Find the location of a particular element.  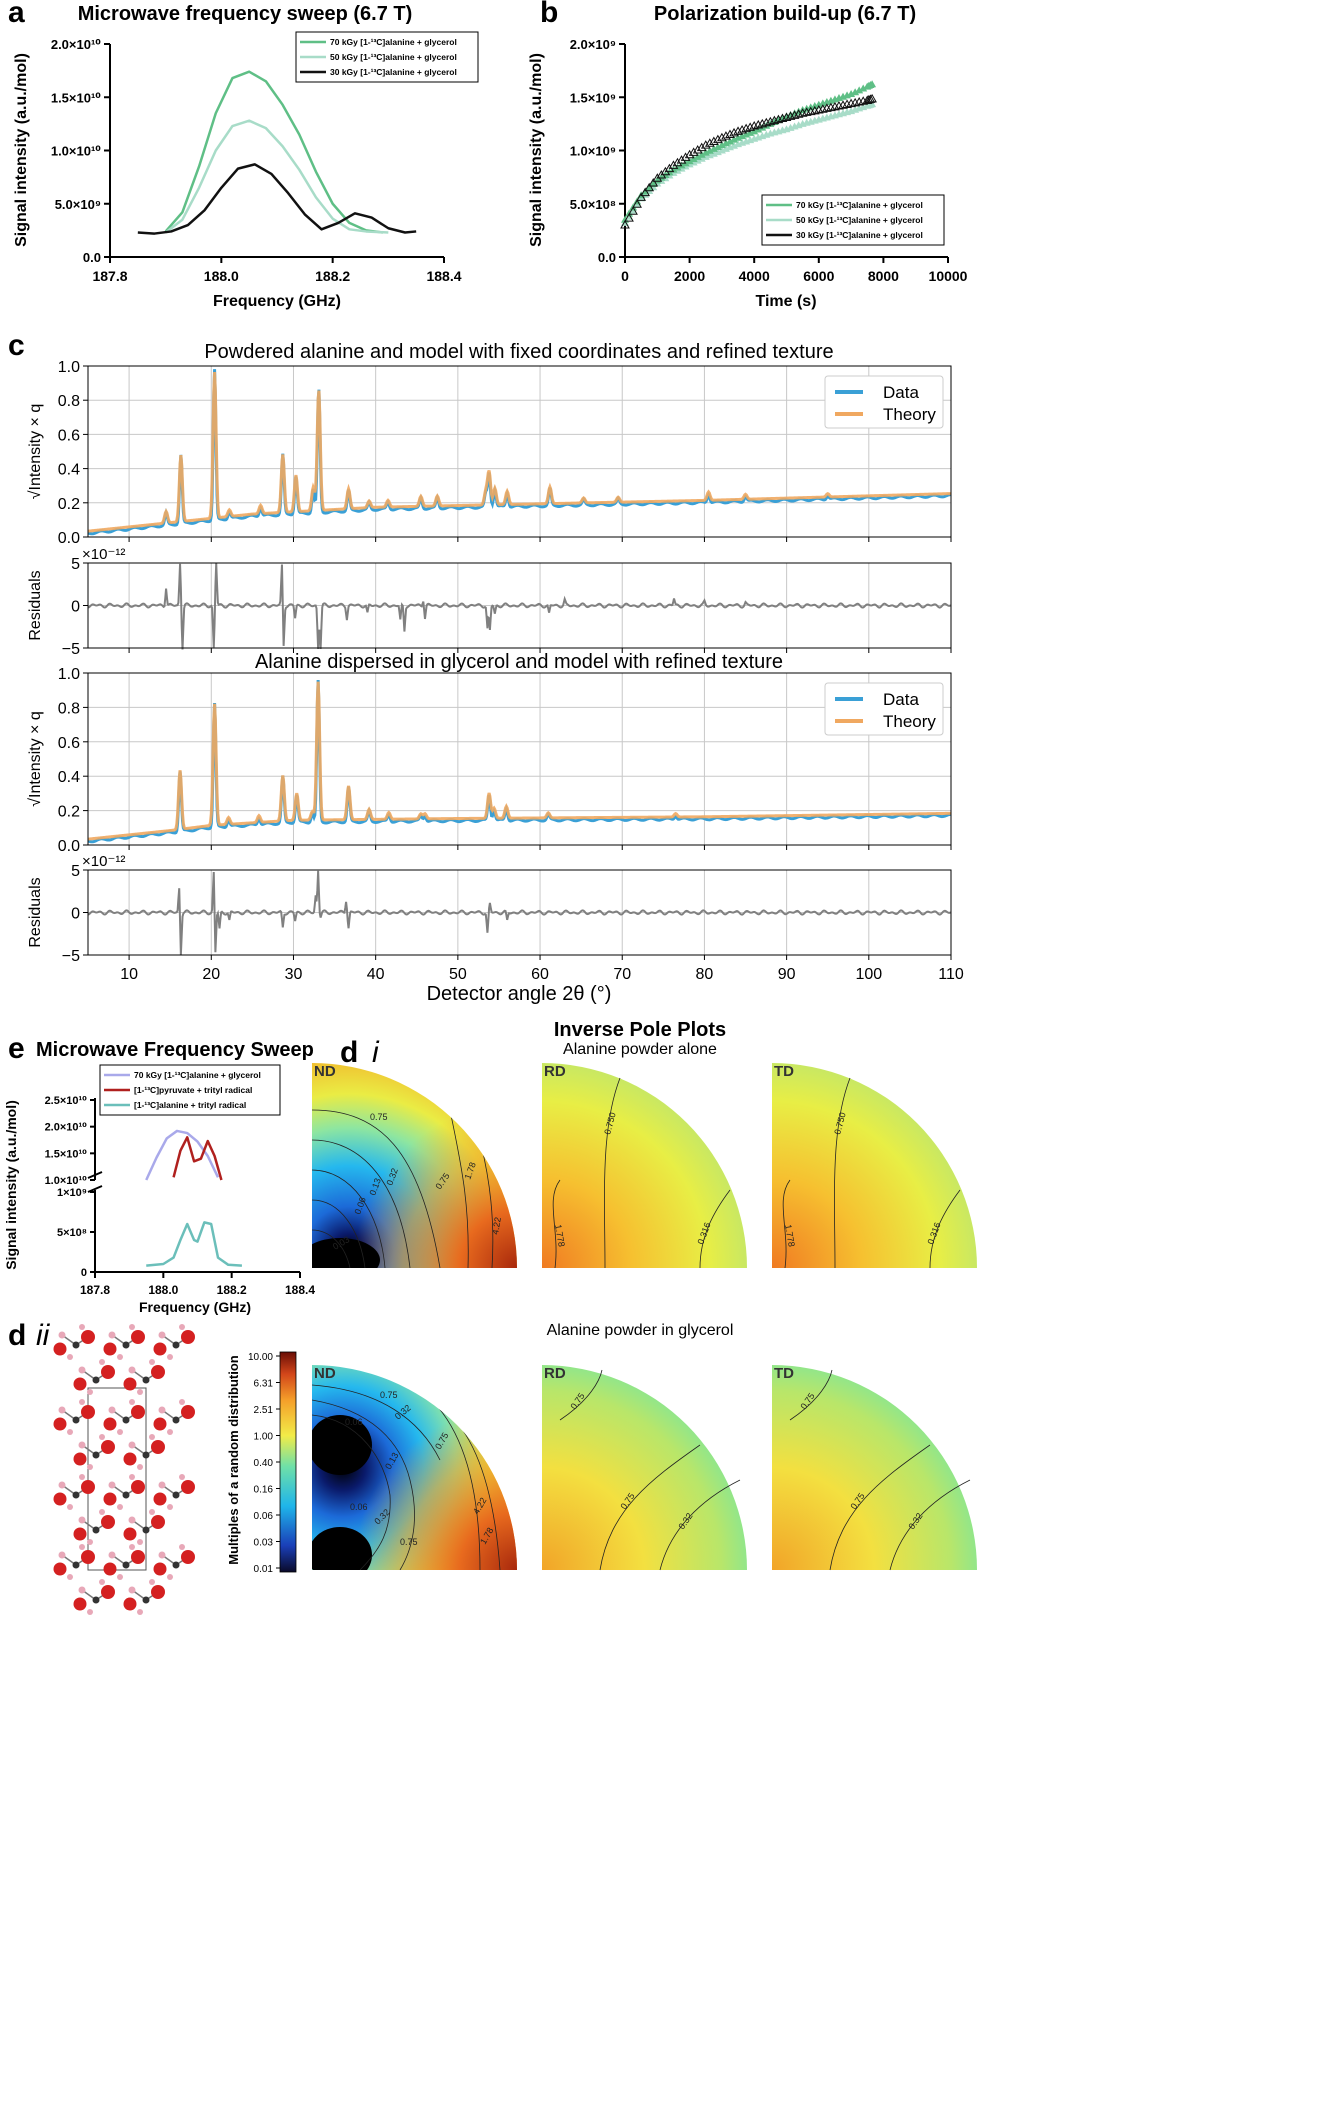

x-tick-label: 60 is located at coordinates (540, 974).